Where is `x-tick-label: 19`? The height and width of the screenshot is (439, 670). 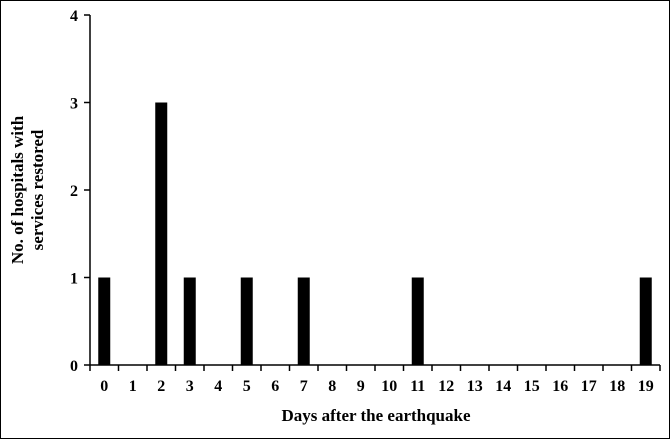 x-tick-label: 19 is located at coordinates (646, 386).